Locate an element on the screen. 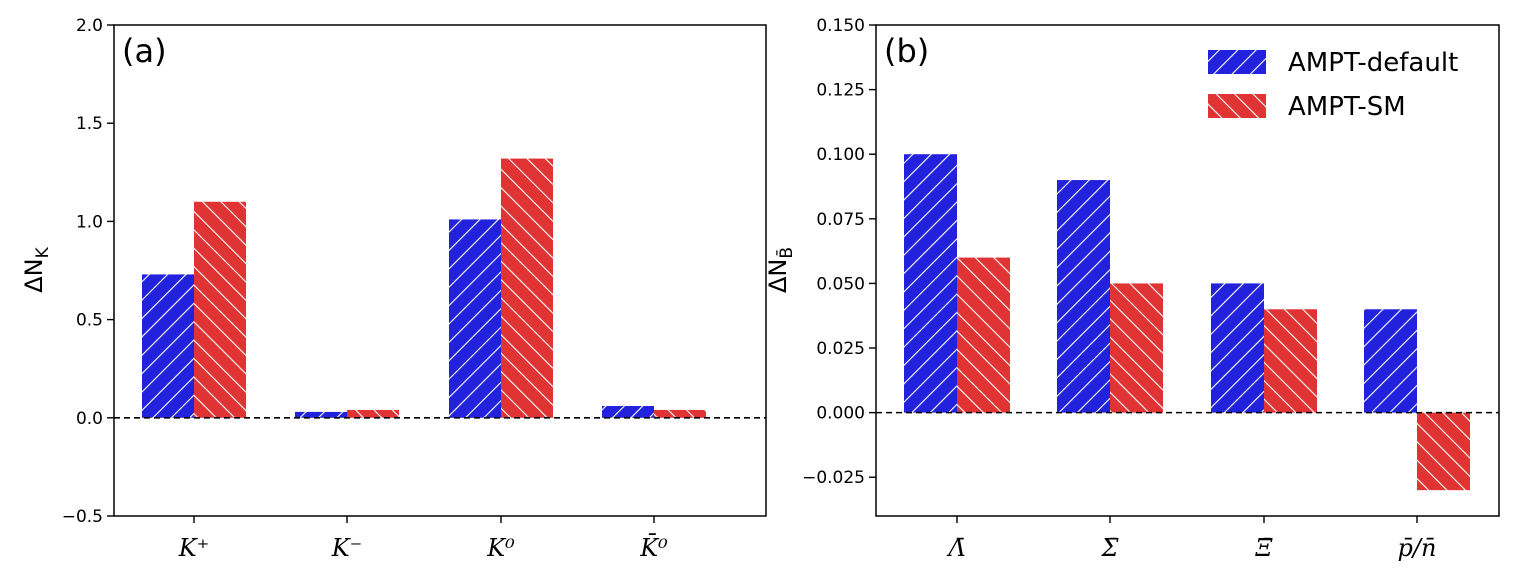  panel-b-y-axis-label: ΔNB̄ is located at coordinates (780, 270).